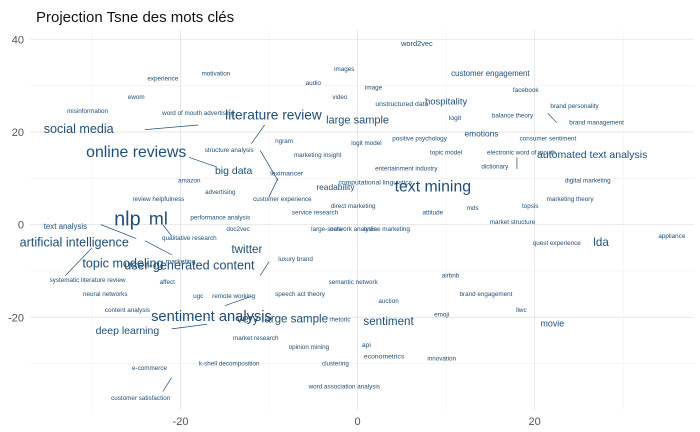 The height and width of the screenshot is (432, 700). What do you see at coordinates (300, 294) in the screenshot?
I see `word-label: speech act theory` at bounding box center [300, 294].